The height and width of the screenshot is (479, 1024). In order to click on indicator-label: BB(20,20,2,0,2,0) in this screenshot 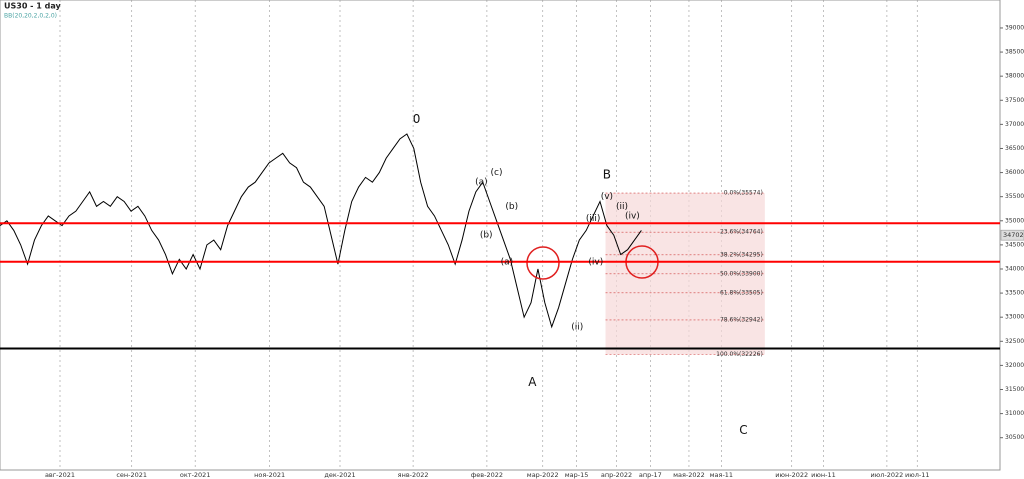, I will do `click(30, 16)`.